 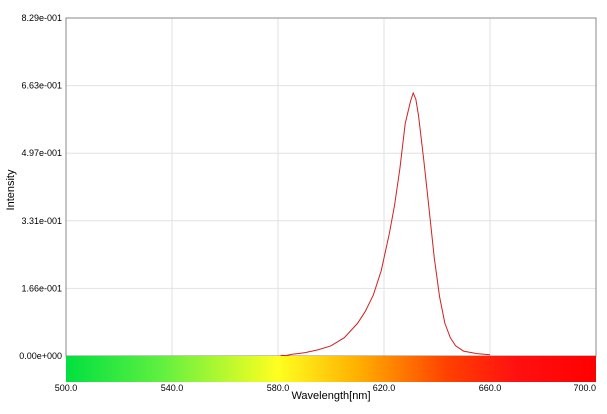 What do you see at coordinates (384, 388) in the screenshot?
I see `x-tick-label: 620.0` at bounding box center [384, 388].